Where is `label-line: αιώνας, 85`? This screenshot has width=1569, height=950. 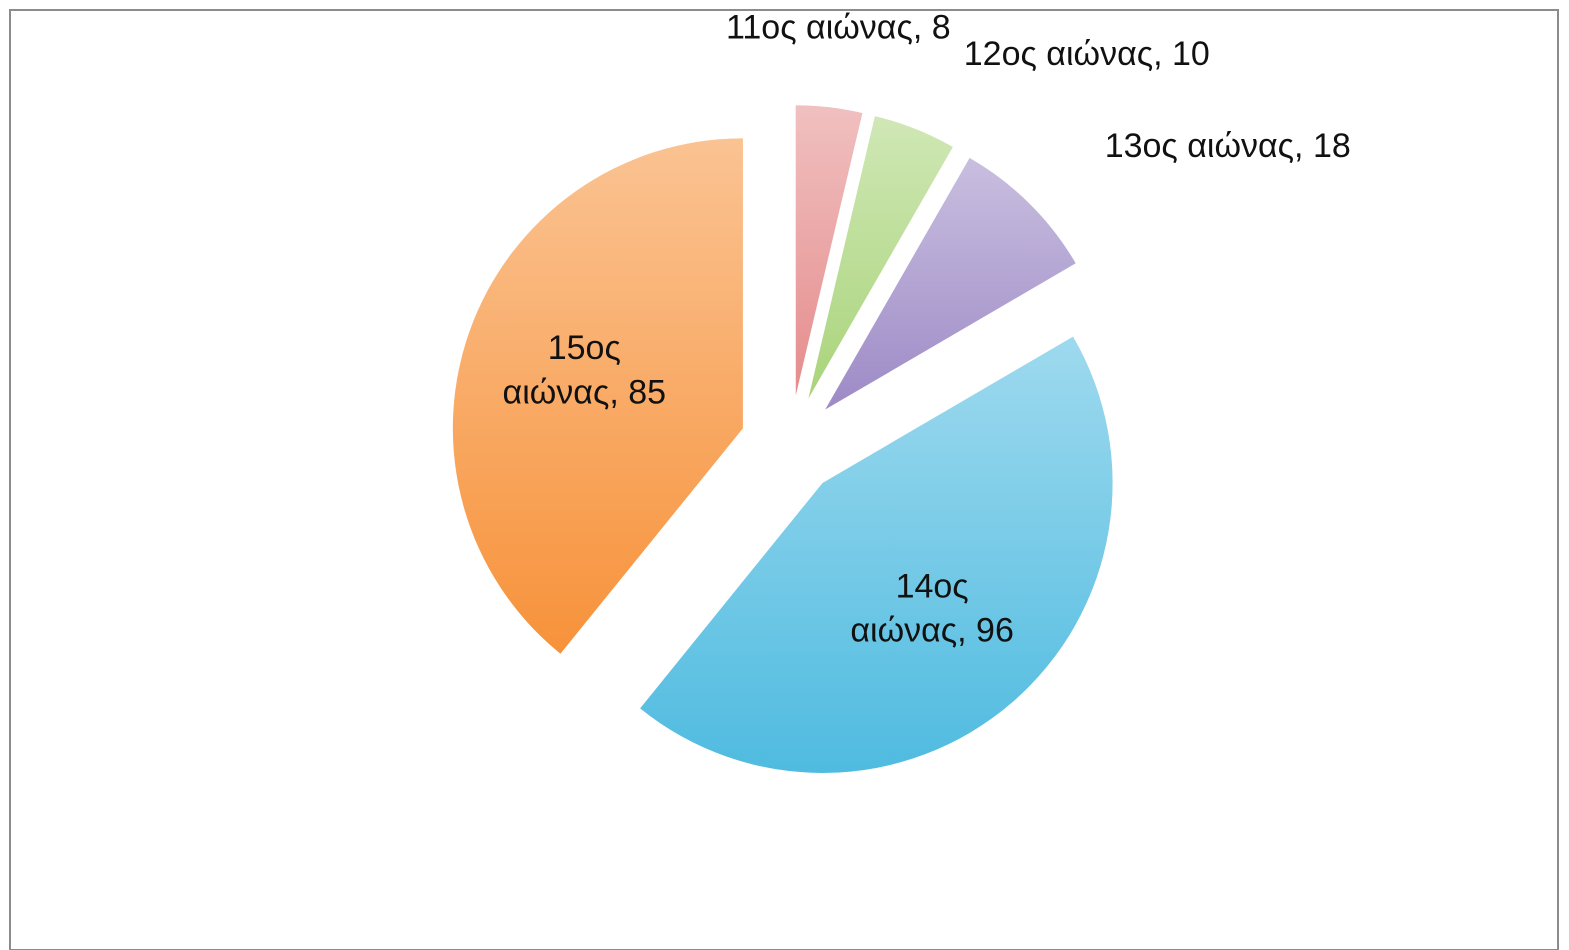 label-line: αιώνας, 85 is located at coordinates (585, 392).